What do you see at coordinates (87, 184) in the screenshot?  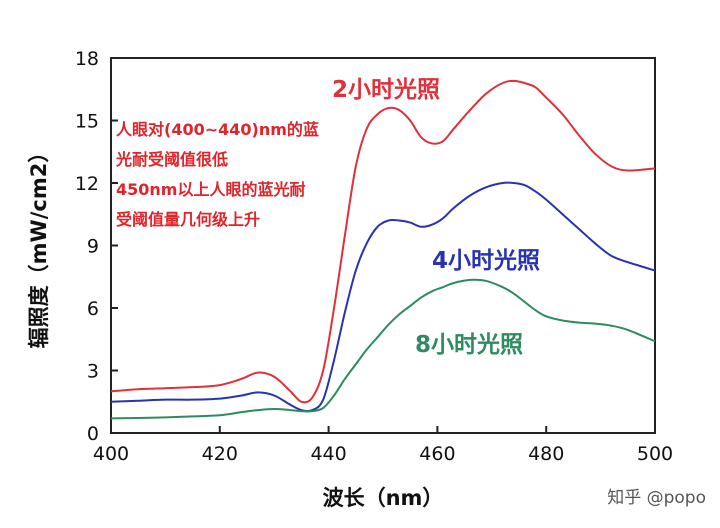 I see `y-tick-label: 12` at bounding box center [87, 184].